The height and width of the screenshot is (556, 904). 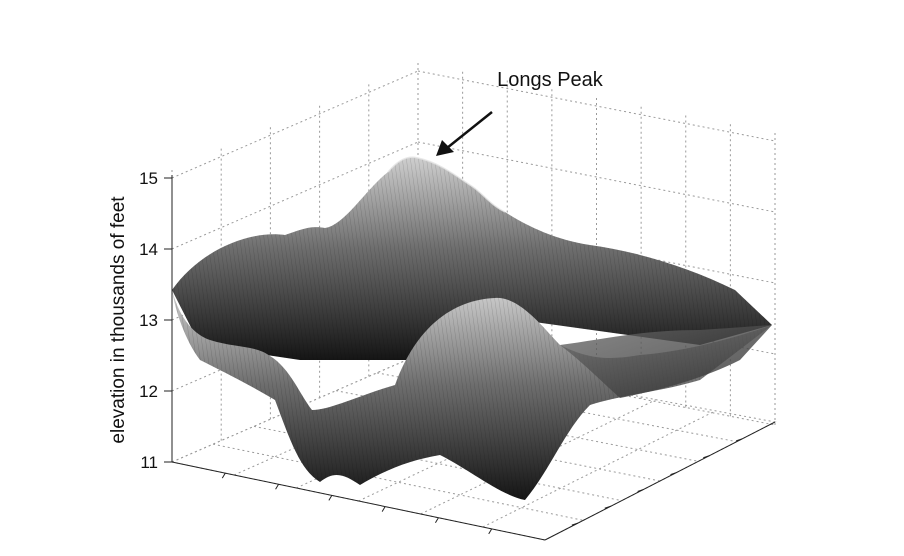 I want to click on z-axis-label: elevation in thousands of feet, so click(x=118, y=320).